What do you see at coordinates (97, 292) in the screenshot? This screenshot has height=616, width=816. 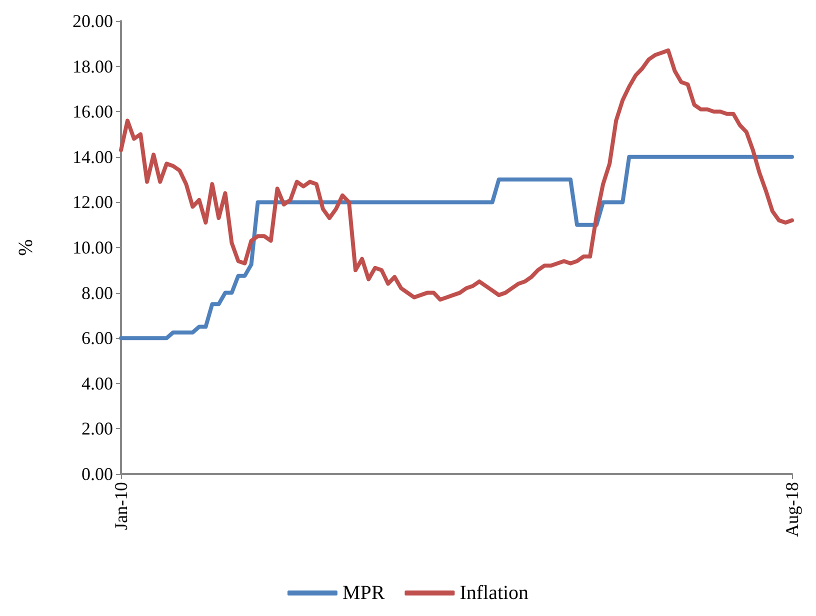 I see `y-tick-label: 8.00` at bounding box center [97, 292].